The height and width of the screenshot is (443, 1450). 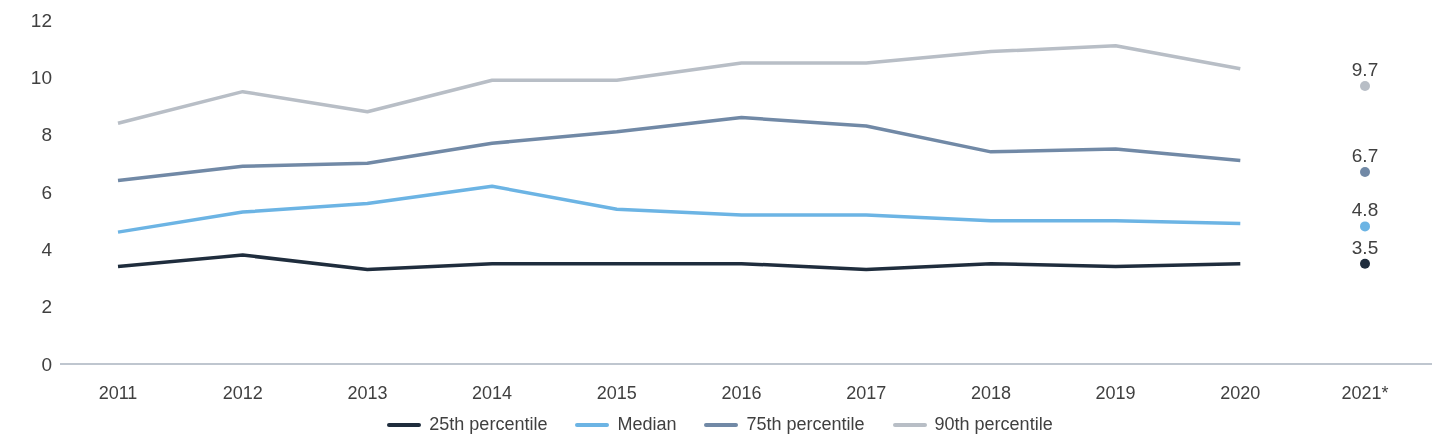 What do you see at coordinates (488, 424) in the screenshot?
I see `legend-label: 25th percentile` at bounding box center [488, 424].